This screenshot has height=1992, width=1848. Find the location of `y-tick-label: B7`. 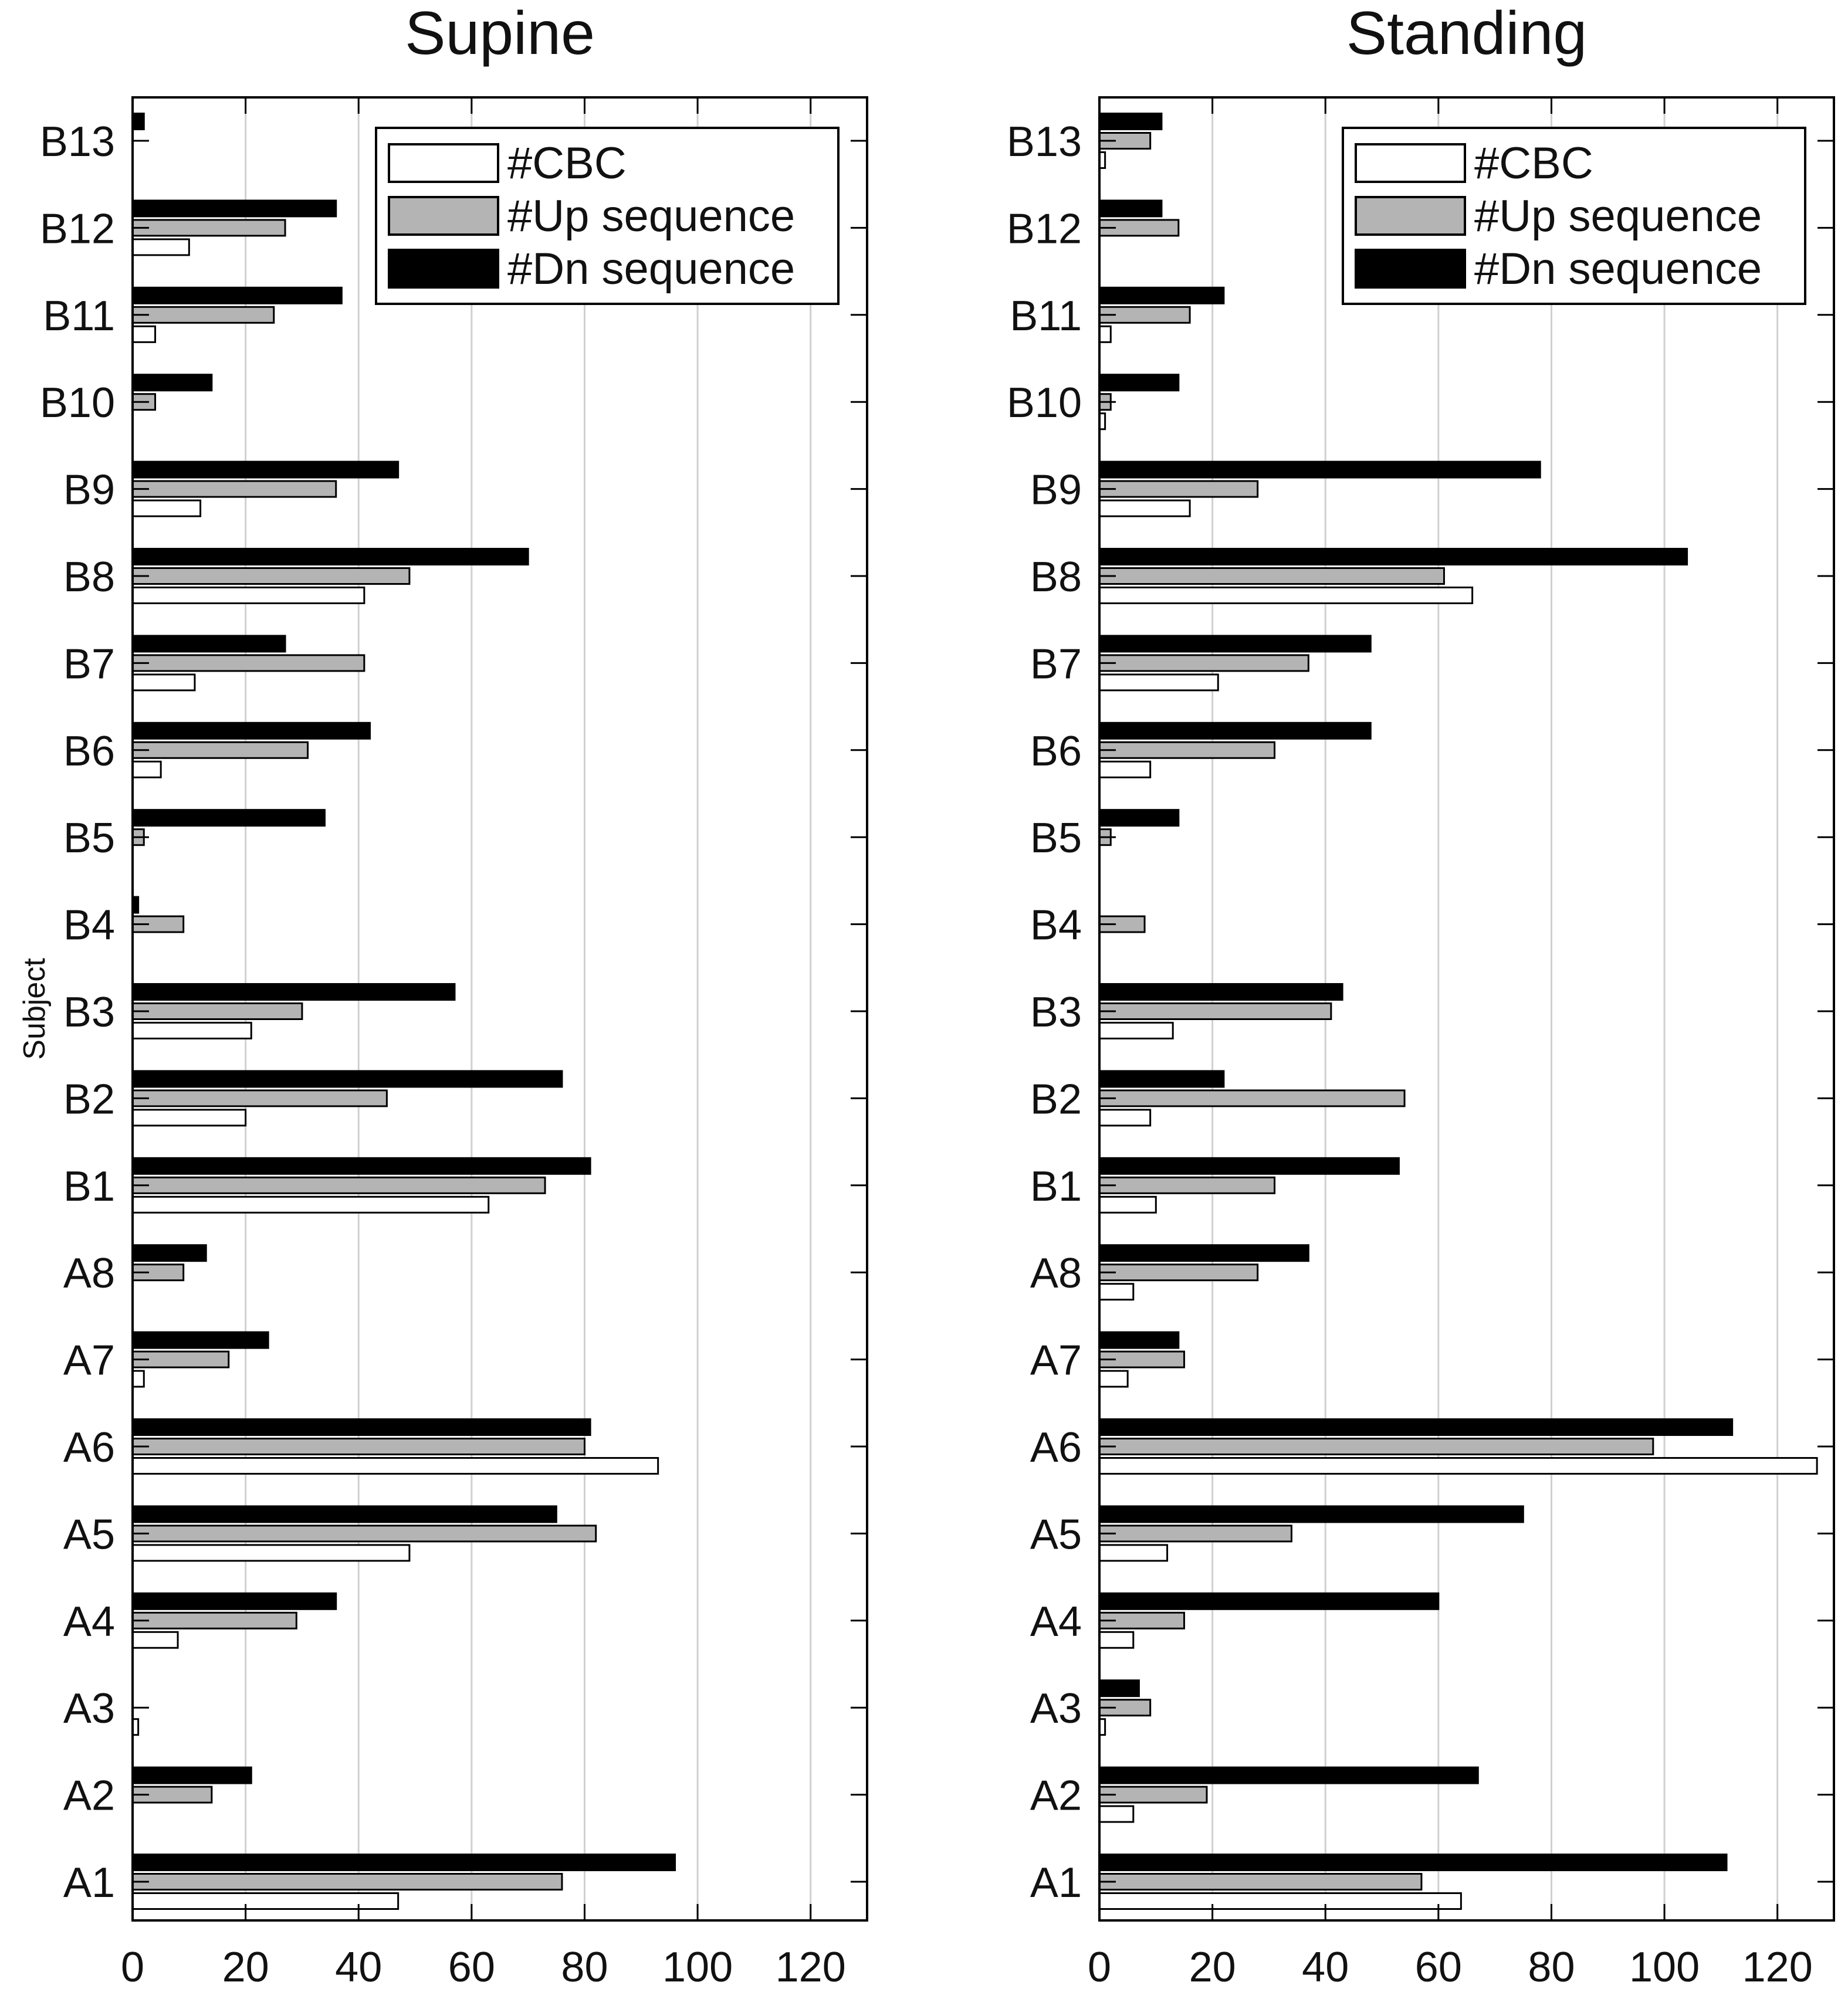

y-tick-label: B7 is located at coordinates (1056, 664).